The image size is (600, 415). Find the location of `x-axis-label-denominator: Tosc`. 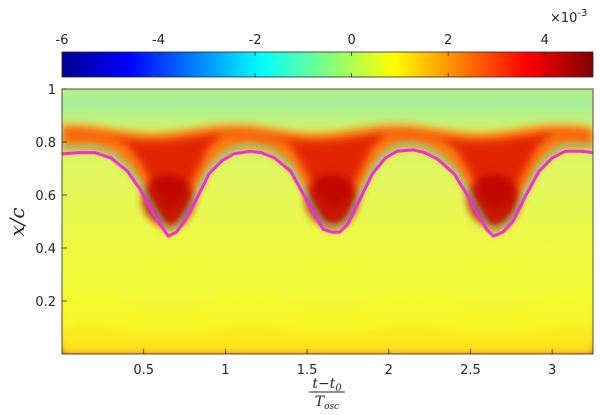

x-axis-label-denominator: Tosc is located at coordinates (327, 403).